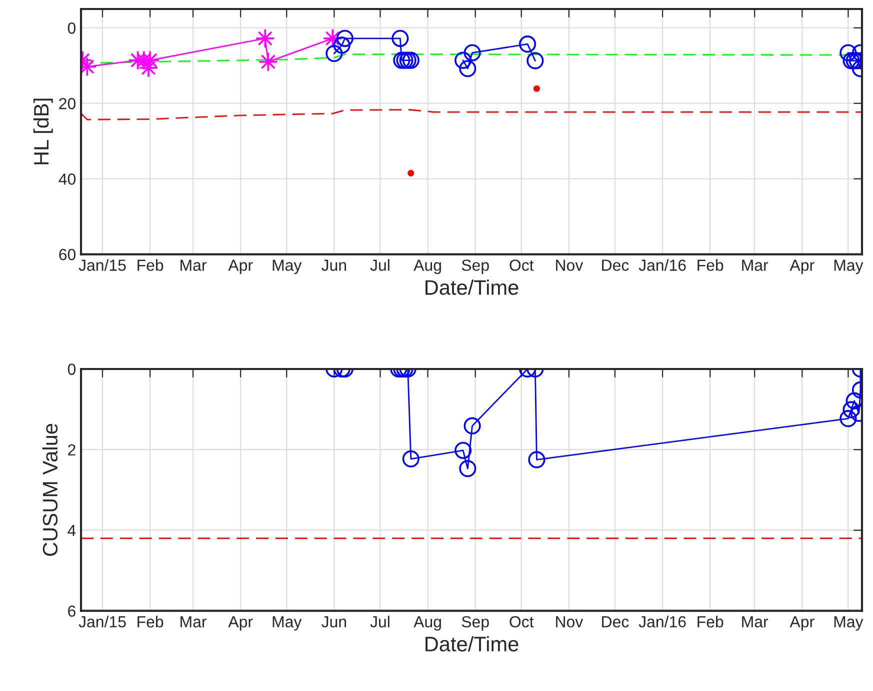  I want to click on y-tick-label: 6, so click(72, 611).